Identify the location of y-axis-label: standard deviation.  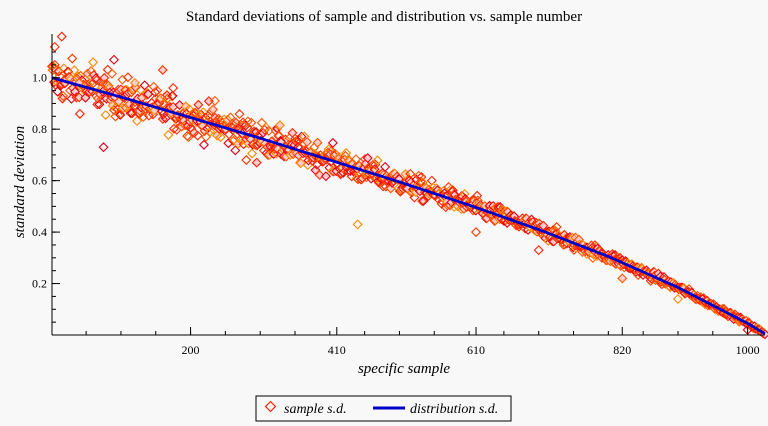
(20, 182).